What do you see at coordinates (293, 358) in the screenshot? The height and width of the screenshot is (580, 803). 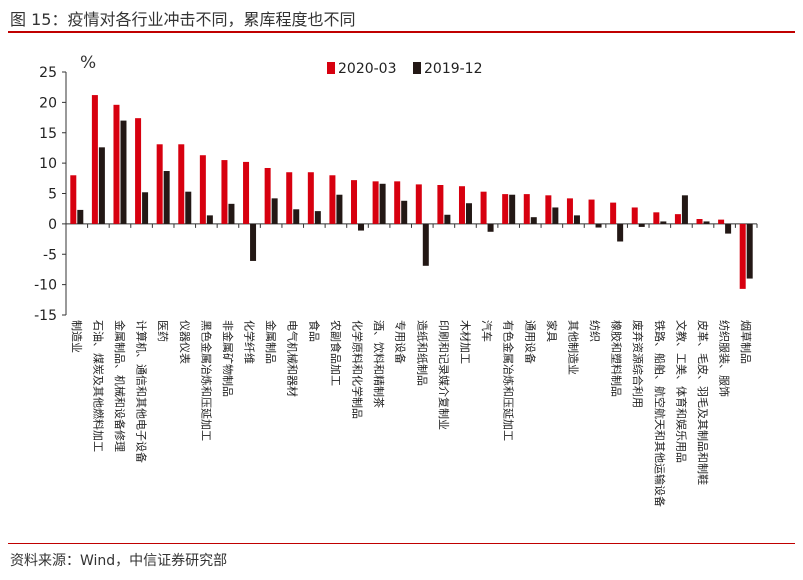 I see `x-category-label: 电气机械和器材` at bounding box center [293, 358].